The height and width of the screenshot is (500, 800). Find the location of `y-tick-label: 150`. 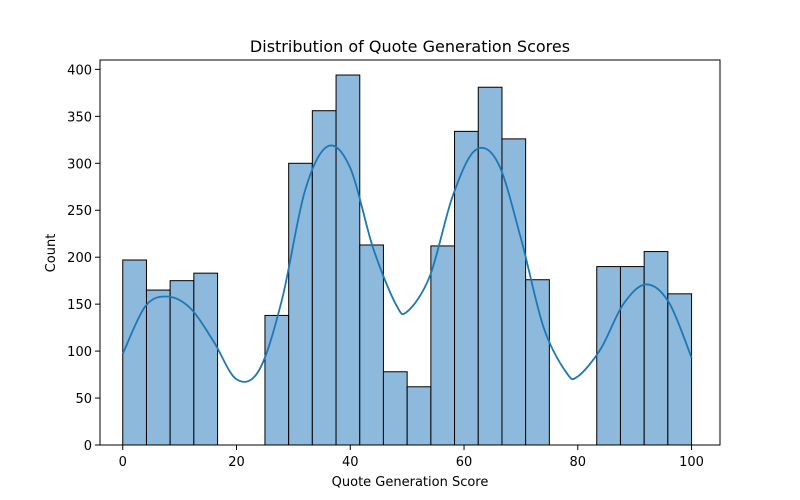

y-tick-label: 150 is located at coordinates (79, 305).